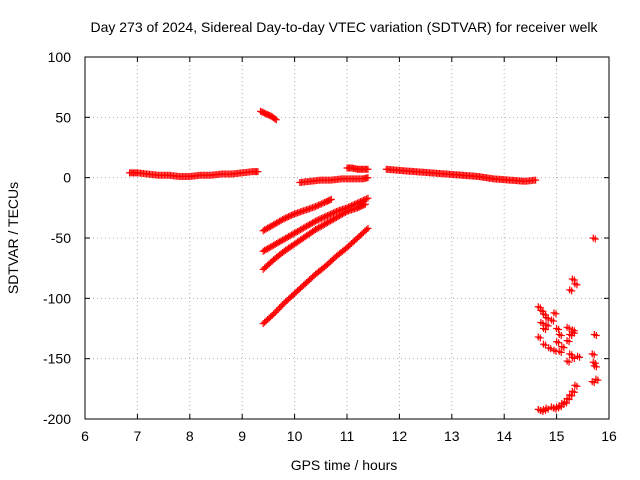 Image resolution: width=640 pixels, height=480 pixels. I want to click on y-tick-label: -50, so click(61, 238).